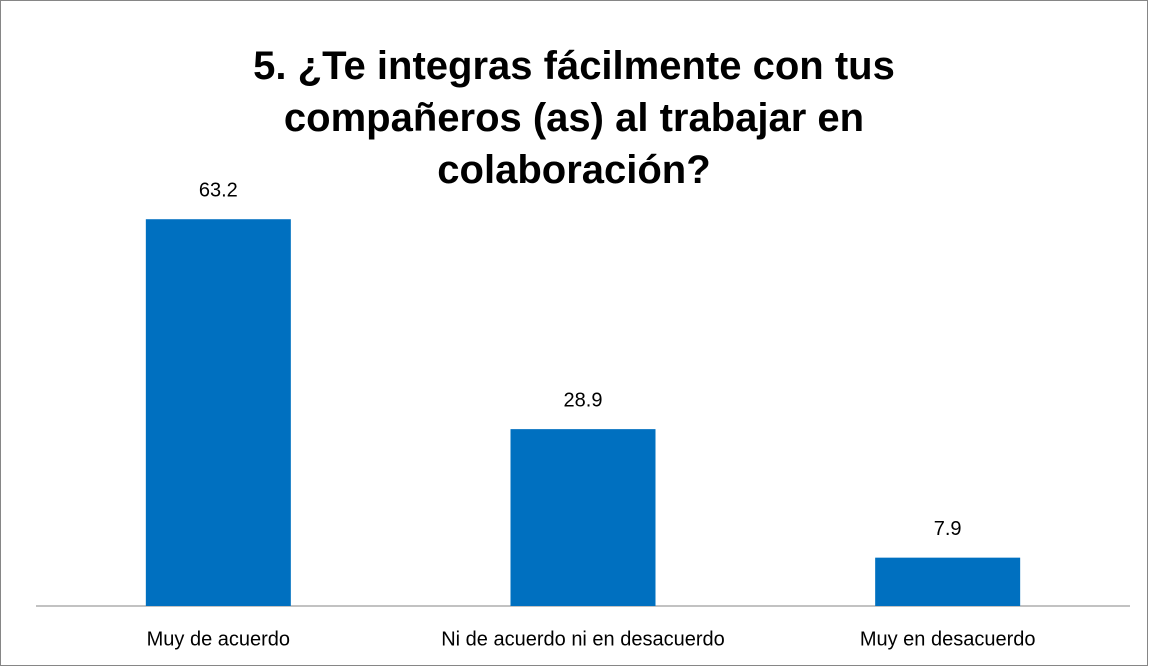 This screenshot has width=1149, height=667. Describe the element at coordinates (583, 639) in the screenshot. I see `x-tick-label: Ni de acuerdo ni en desacuerdo` at that location.